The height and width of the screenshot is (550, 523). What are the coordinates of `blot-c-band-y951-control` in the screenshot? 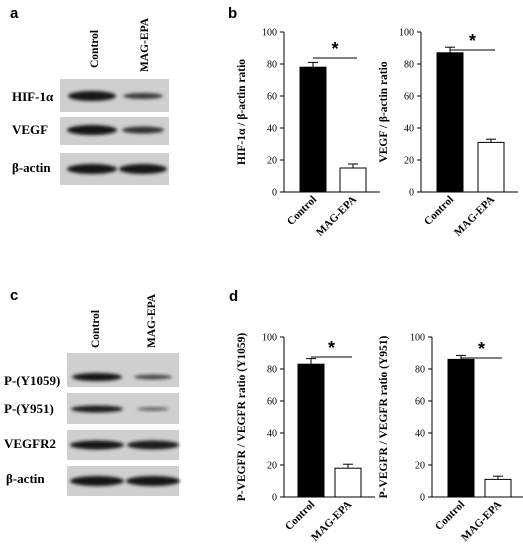 It's located at (97, 409).